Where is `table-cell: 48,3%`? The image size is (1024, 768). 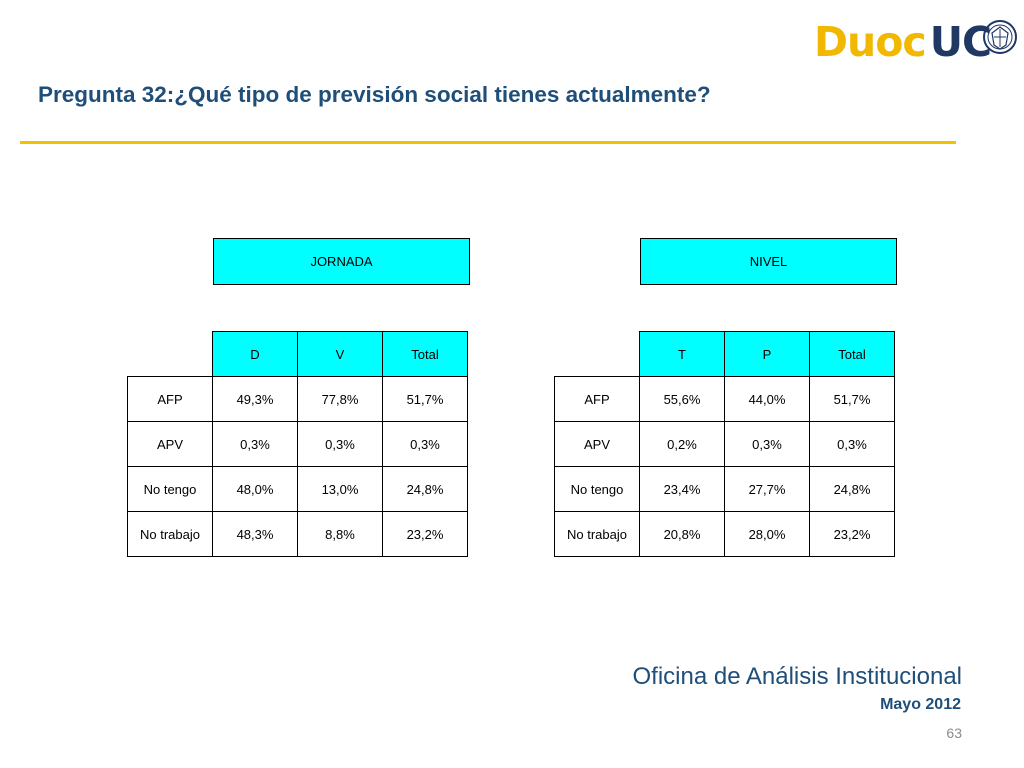
table-cell: 48,3% is located at coordinates (255, 534).